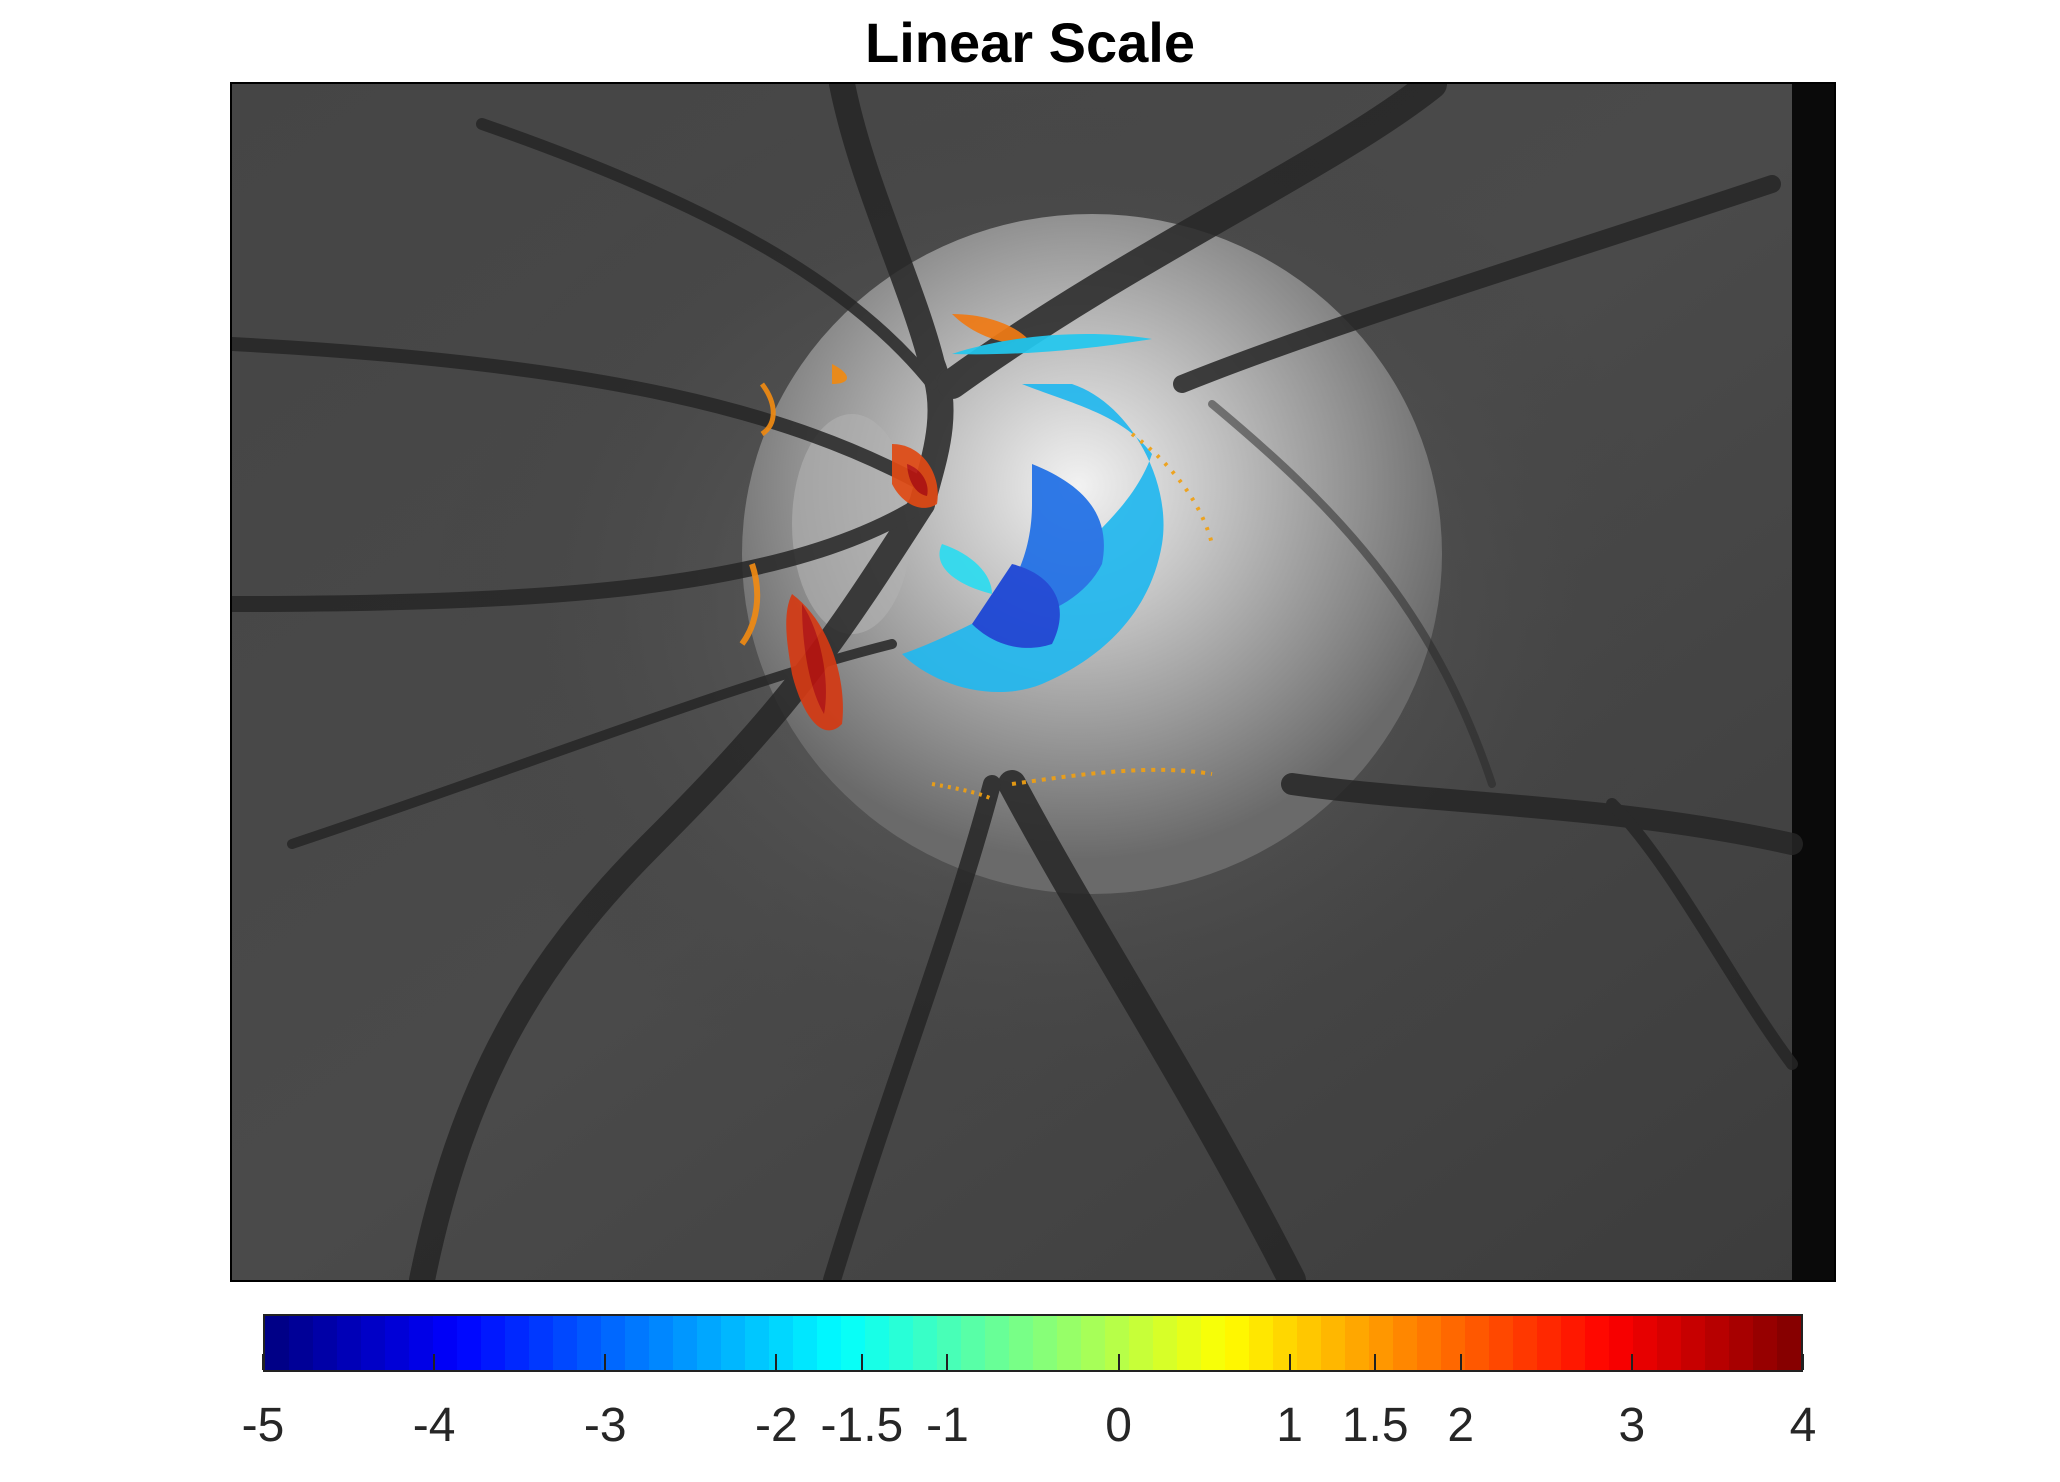 This screenshot has width=2060, height=1482. What do you see at coordinates (434, 1425) in the screenshot?
I see `colorbar-tick-label: -4` at bounding box center [434, 1425].